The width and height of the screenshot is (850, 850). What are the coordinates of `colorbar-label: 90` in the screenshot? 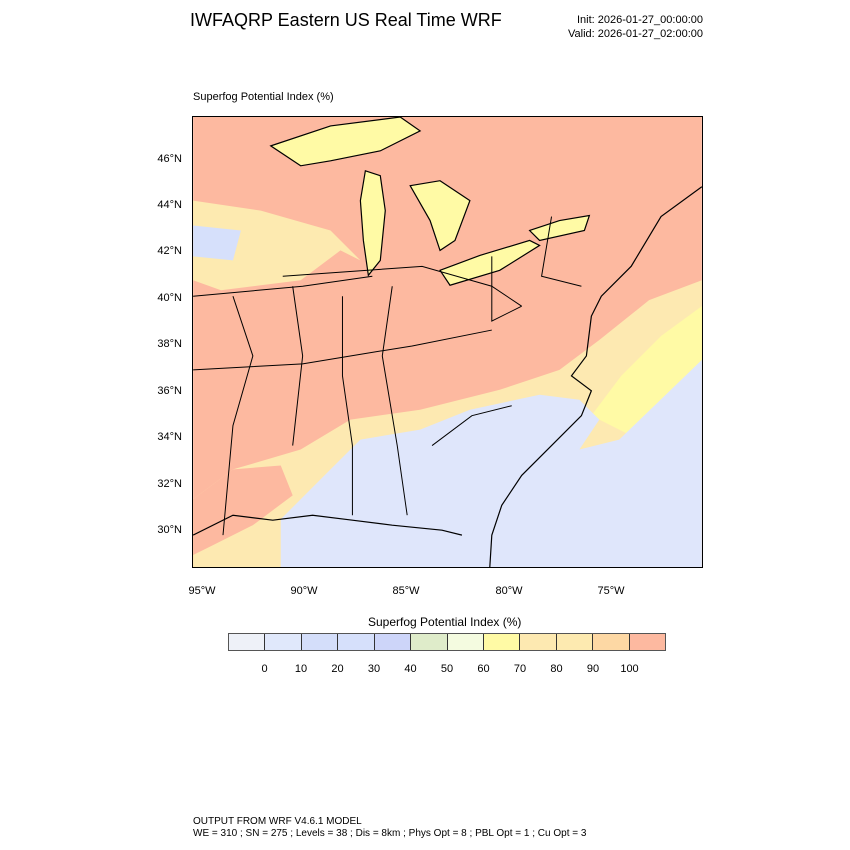 It's located at (593, 669).